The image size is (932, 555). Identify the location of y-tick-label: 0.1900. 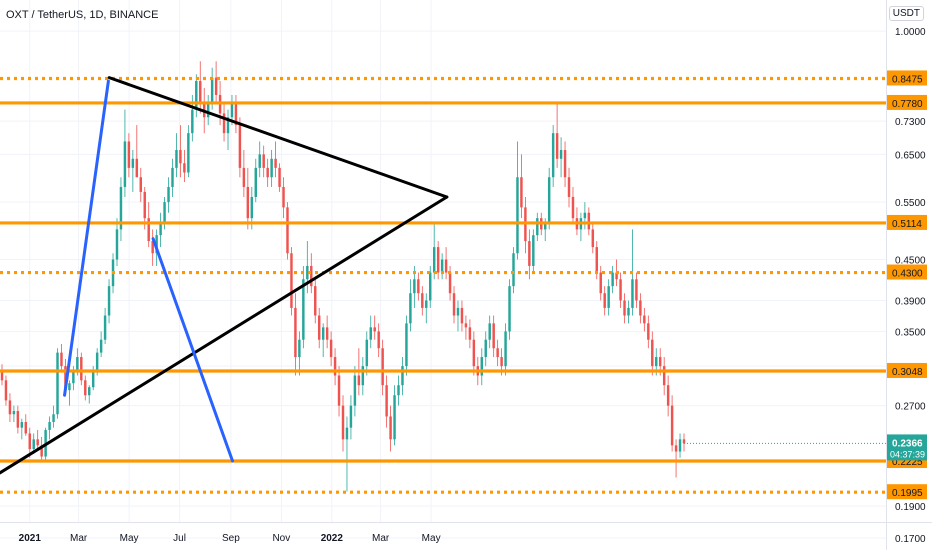
(910, 507).